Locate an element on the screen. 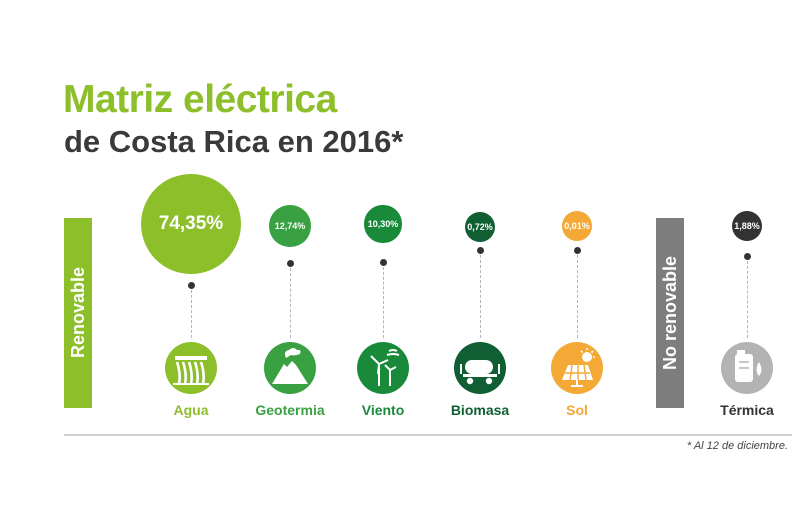 This screenshot has width=802, height=511. value-label-2: 12,74% is located at coordinates (290, 225).